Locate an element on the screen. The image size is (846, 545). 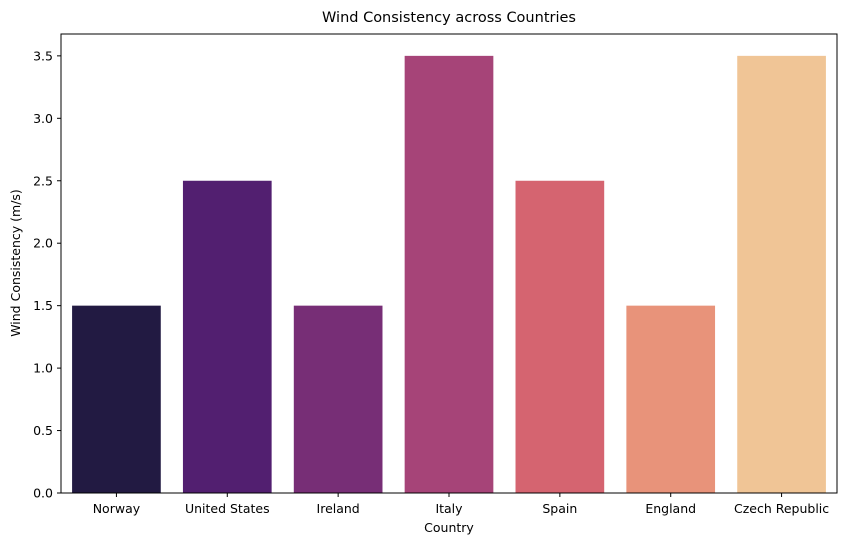
chart-title: Wind Consistency across Countries is located at coordinates (449, 18).